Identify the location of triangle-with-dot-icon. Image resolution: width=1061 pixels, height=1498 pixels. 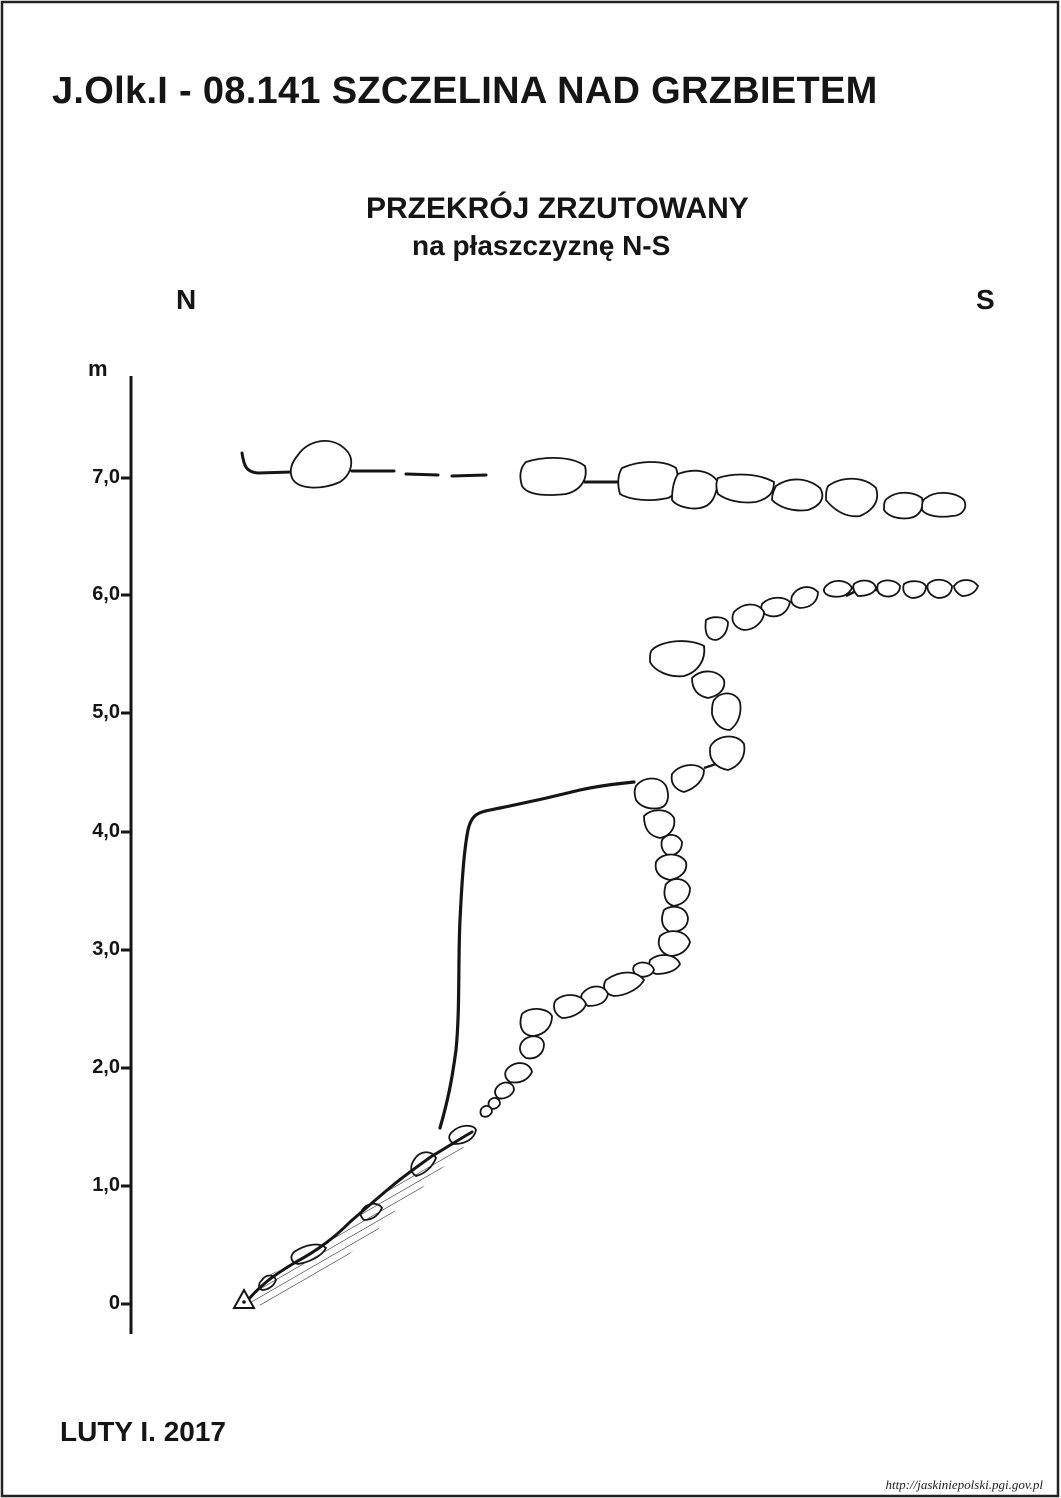
(244, 1298).